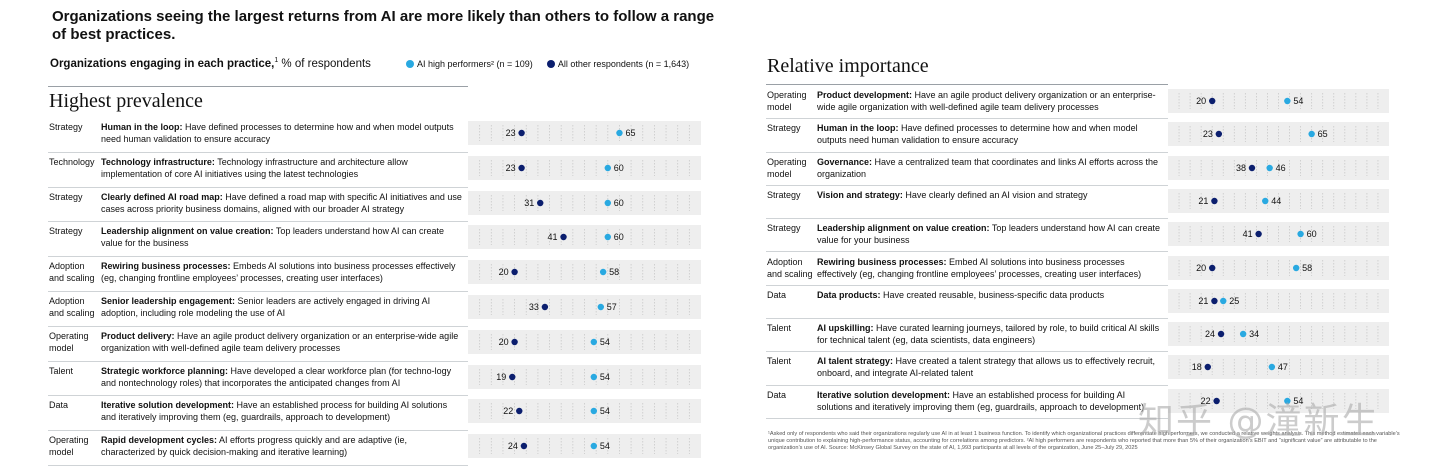 This screenshot has width=1440, height=472. What do you see at coordinates (324, 63) in the screenshot?
I see `subheading-unit: % of respondents` at bounding box center [324, 63].